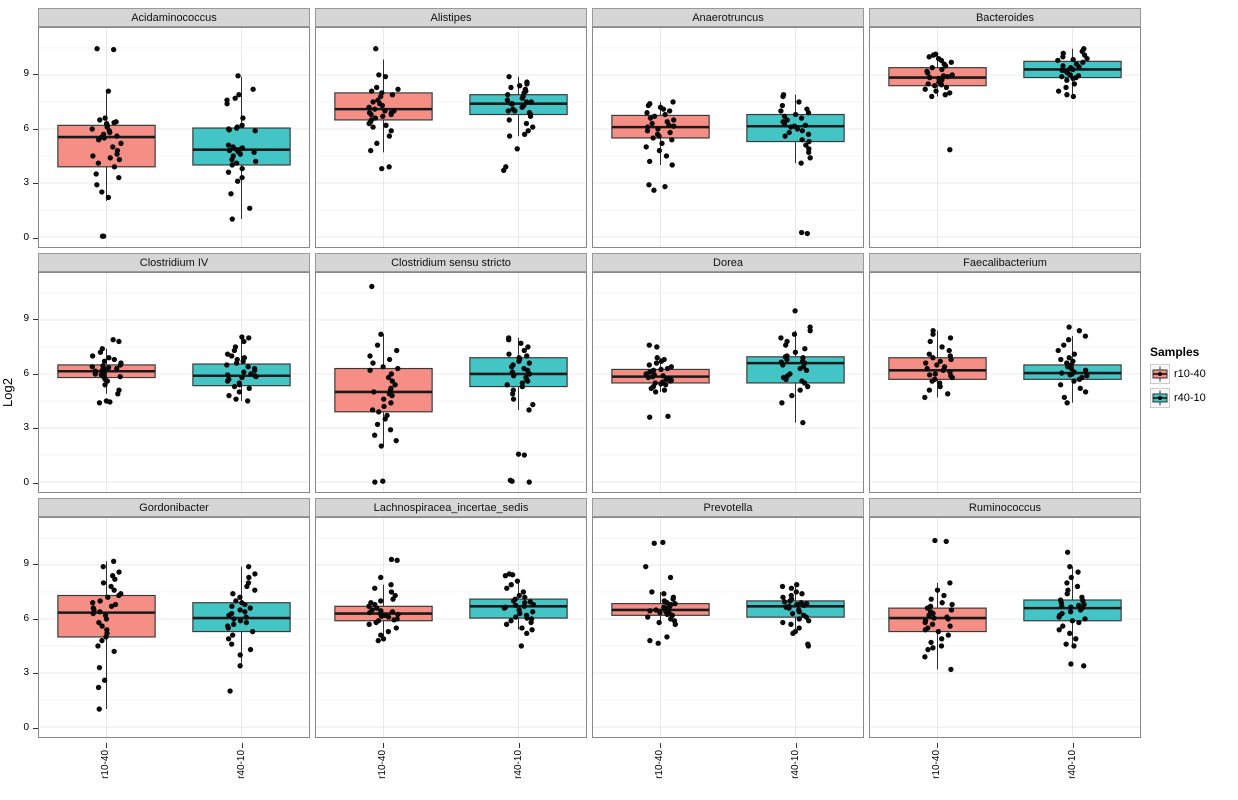 This screenshot has width=1238, height=800. I want to click on facet-strip: Prevotella, so click(728, 507).